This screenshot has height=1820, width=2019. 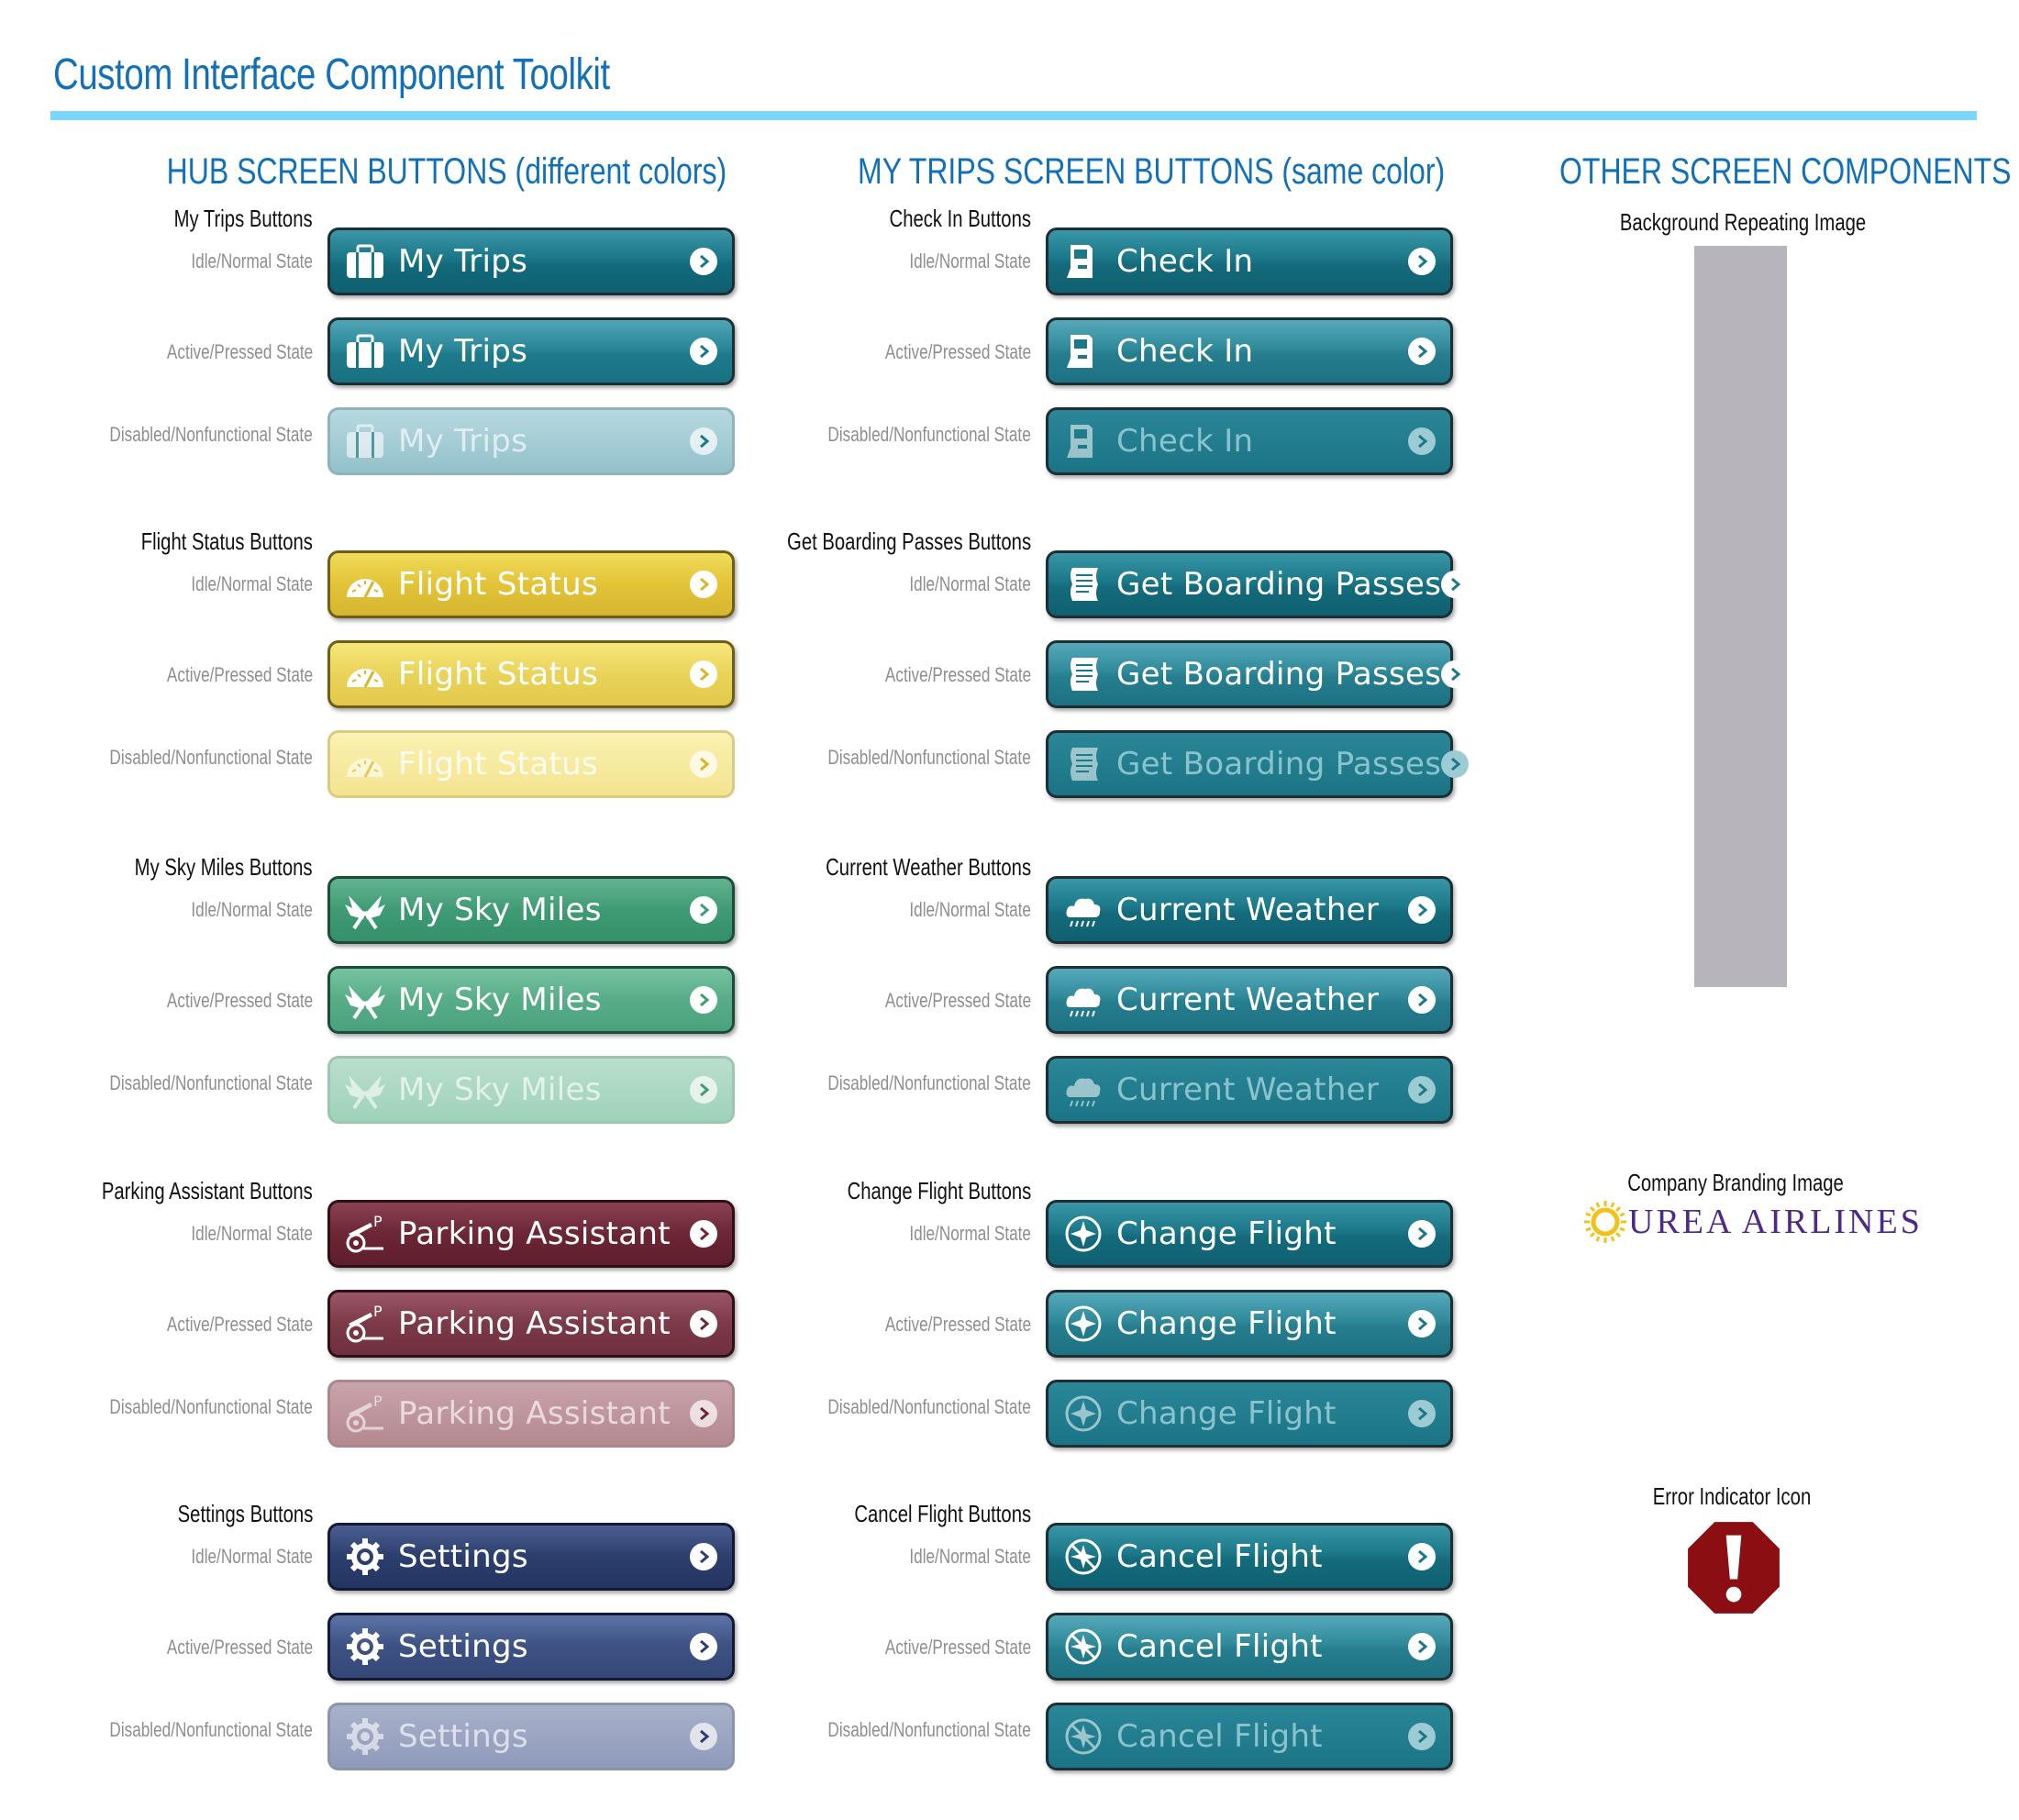 What do you see at coordinates (1249, 441) in the screenshot?
I see `trips-check-in-button-disabled: Check In` at bounding box center [1249, 441].